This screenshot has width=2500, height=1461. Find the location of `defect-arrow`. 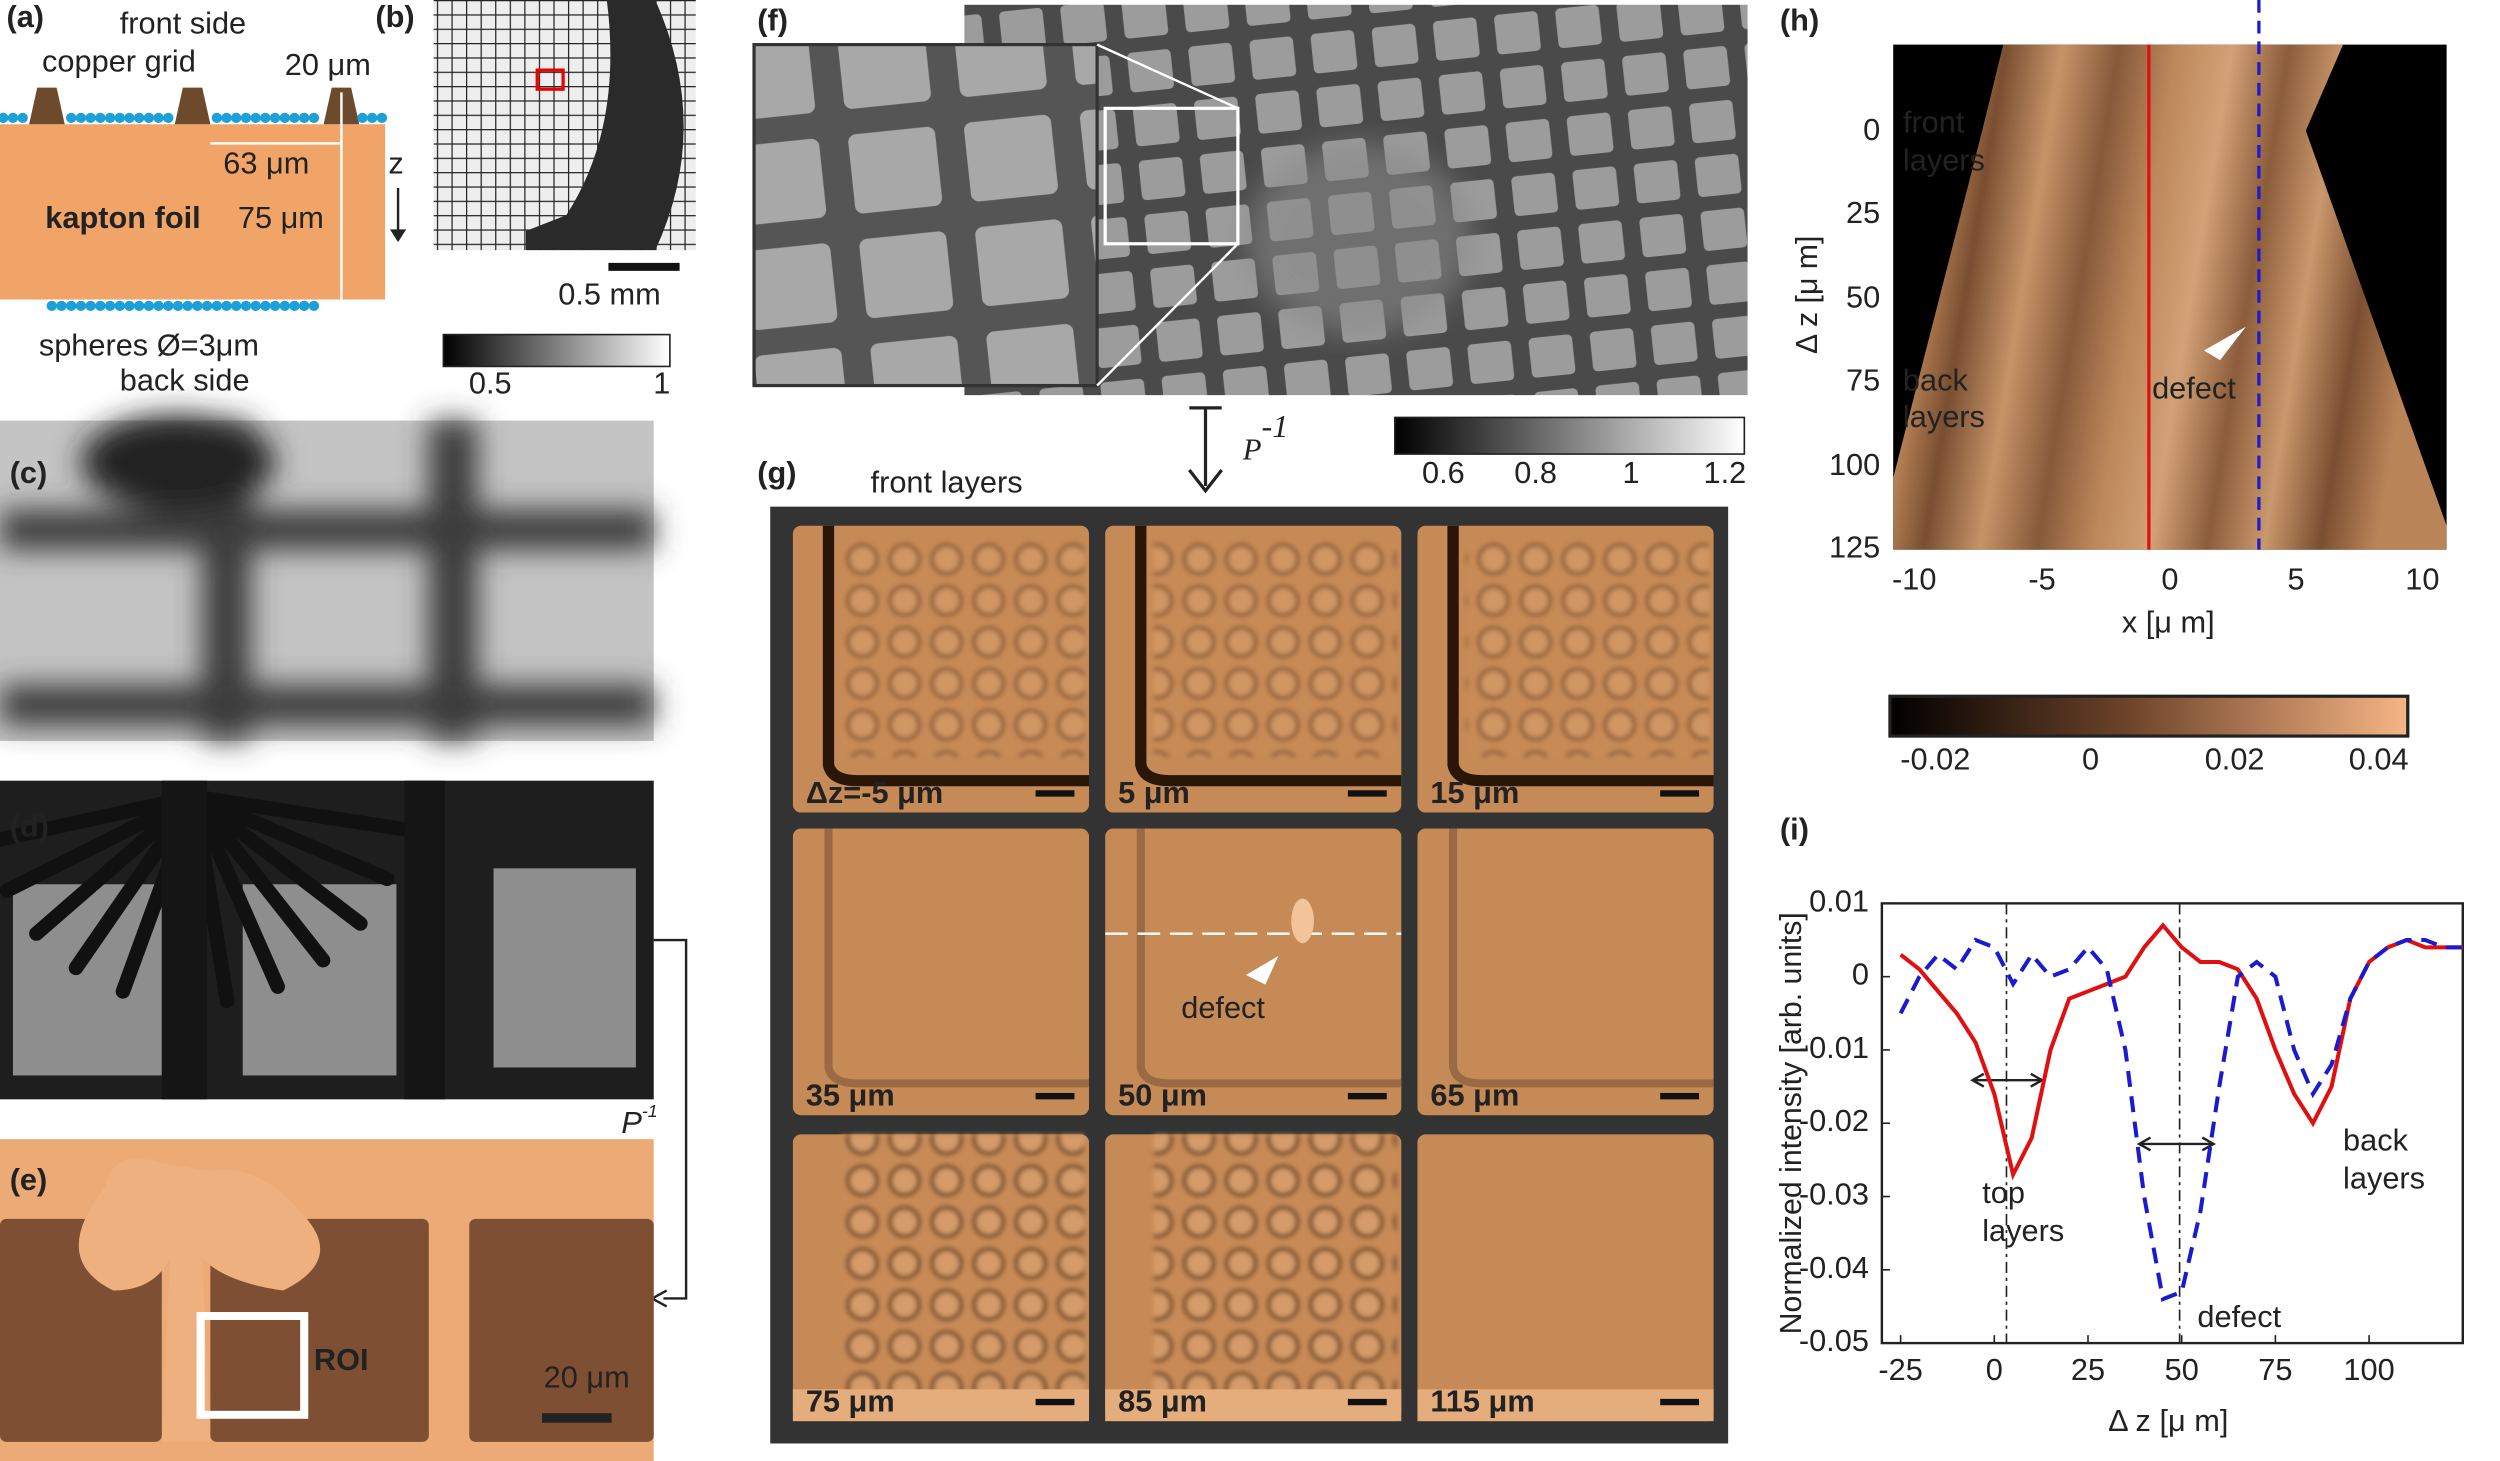

defect-arrow is located at coordinates (2224, 343).